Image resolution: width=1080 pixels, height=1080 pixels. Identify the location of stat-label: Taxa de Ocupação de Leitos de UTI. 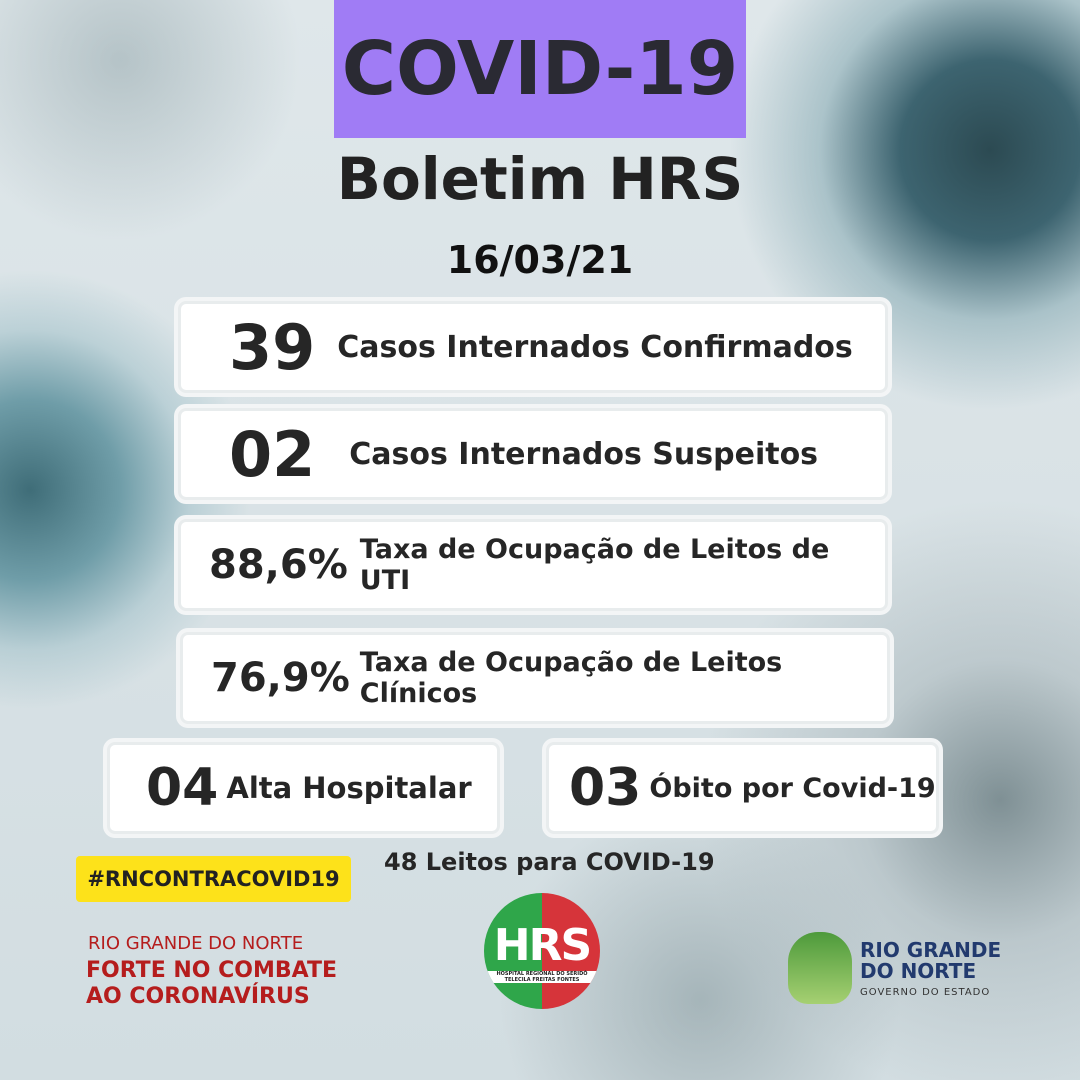
(594, 565).